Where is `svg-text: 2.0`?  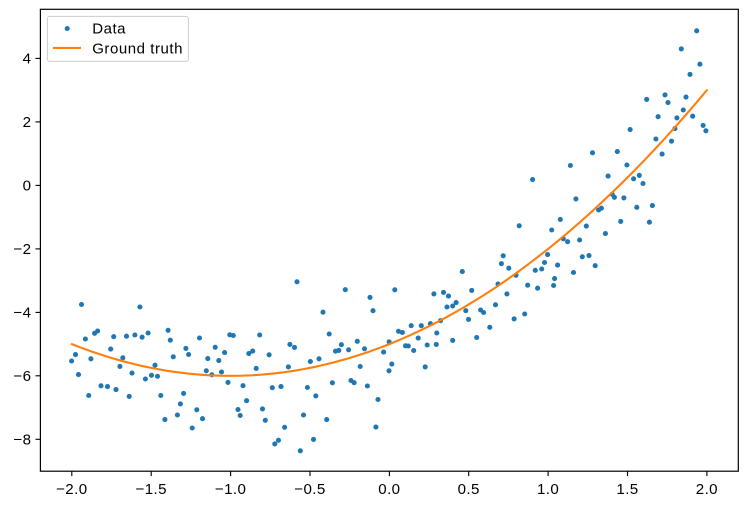
svg-text: 2.0 is located at coordinates (707, 489).